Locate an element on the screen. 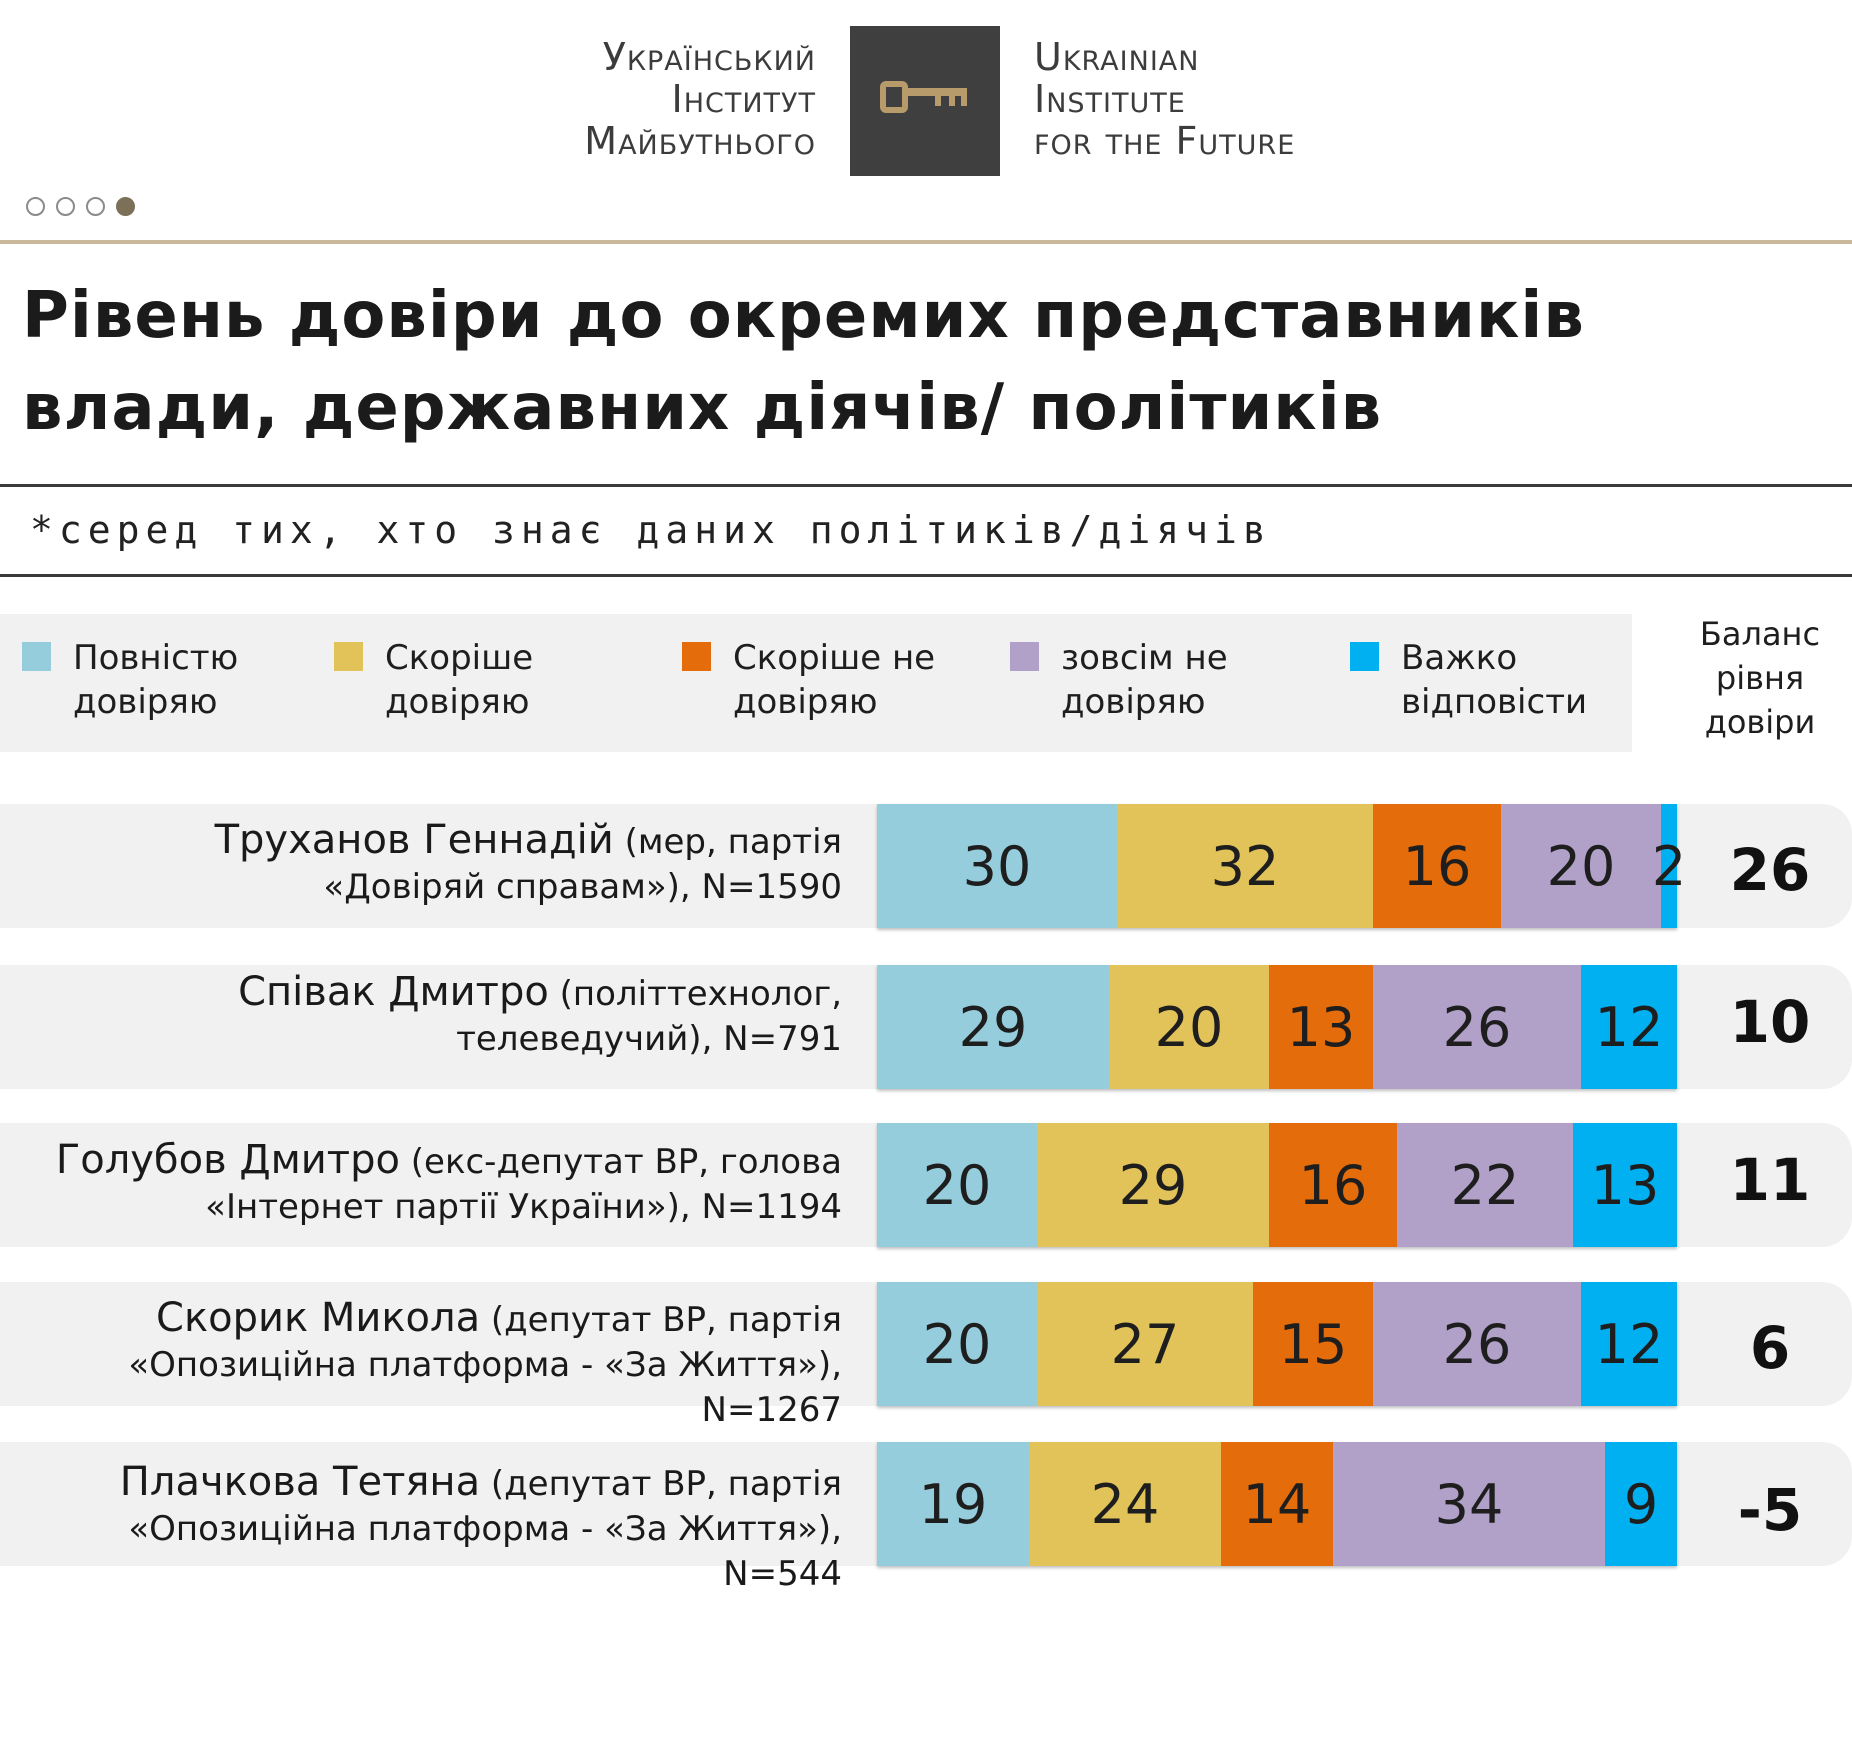 Image resolution: width=1852 pixels, height=1739 pixels. legend-swatch-no-trust is located at coordinates (1024, 656).